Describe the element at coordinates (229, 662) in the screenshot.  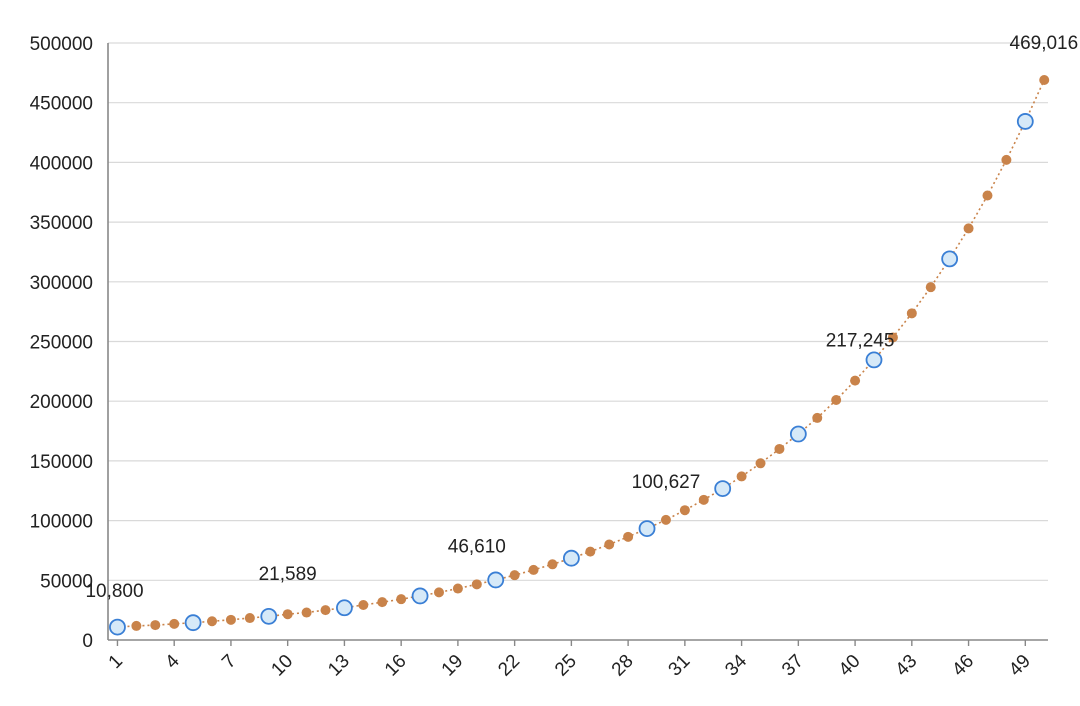
I see `x-tick-label: 7` at that location.